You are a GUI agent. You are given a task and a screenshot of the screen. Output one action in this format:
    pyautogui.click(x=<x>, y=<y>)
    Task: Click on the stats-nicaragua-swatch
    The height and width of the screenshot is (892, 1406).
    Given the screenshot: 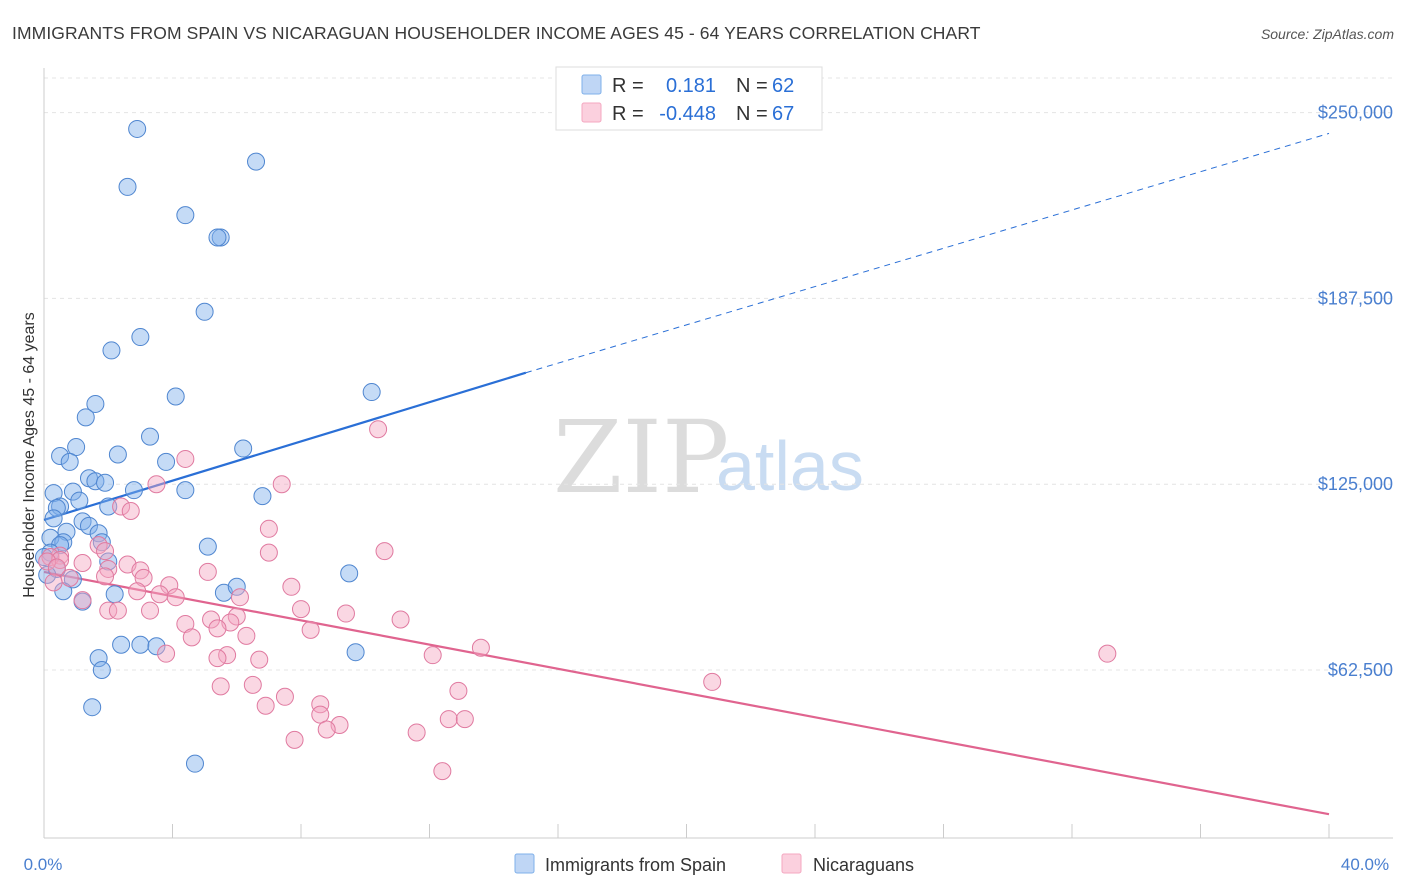 What is the action you would take?
    pyautogui.click(x=591, y=112)
    